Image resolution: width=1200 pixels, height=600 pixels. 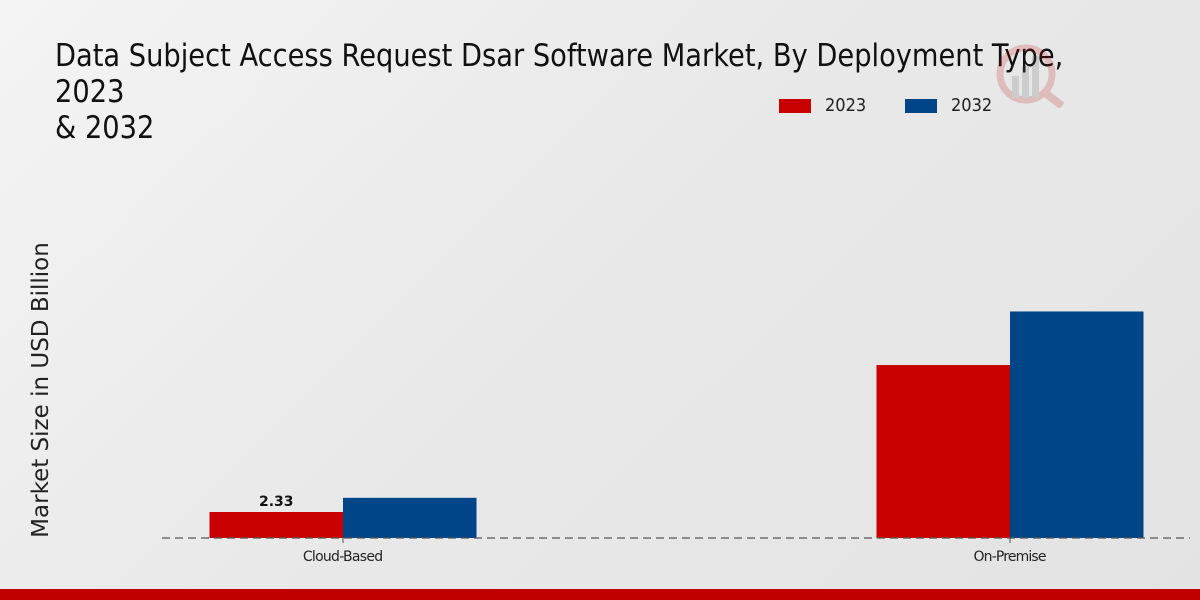 I want to click on bar-cloud-based-2023, so click(x=276, y=525).